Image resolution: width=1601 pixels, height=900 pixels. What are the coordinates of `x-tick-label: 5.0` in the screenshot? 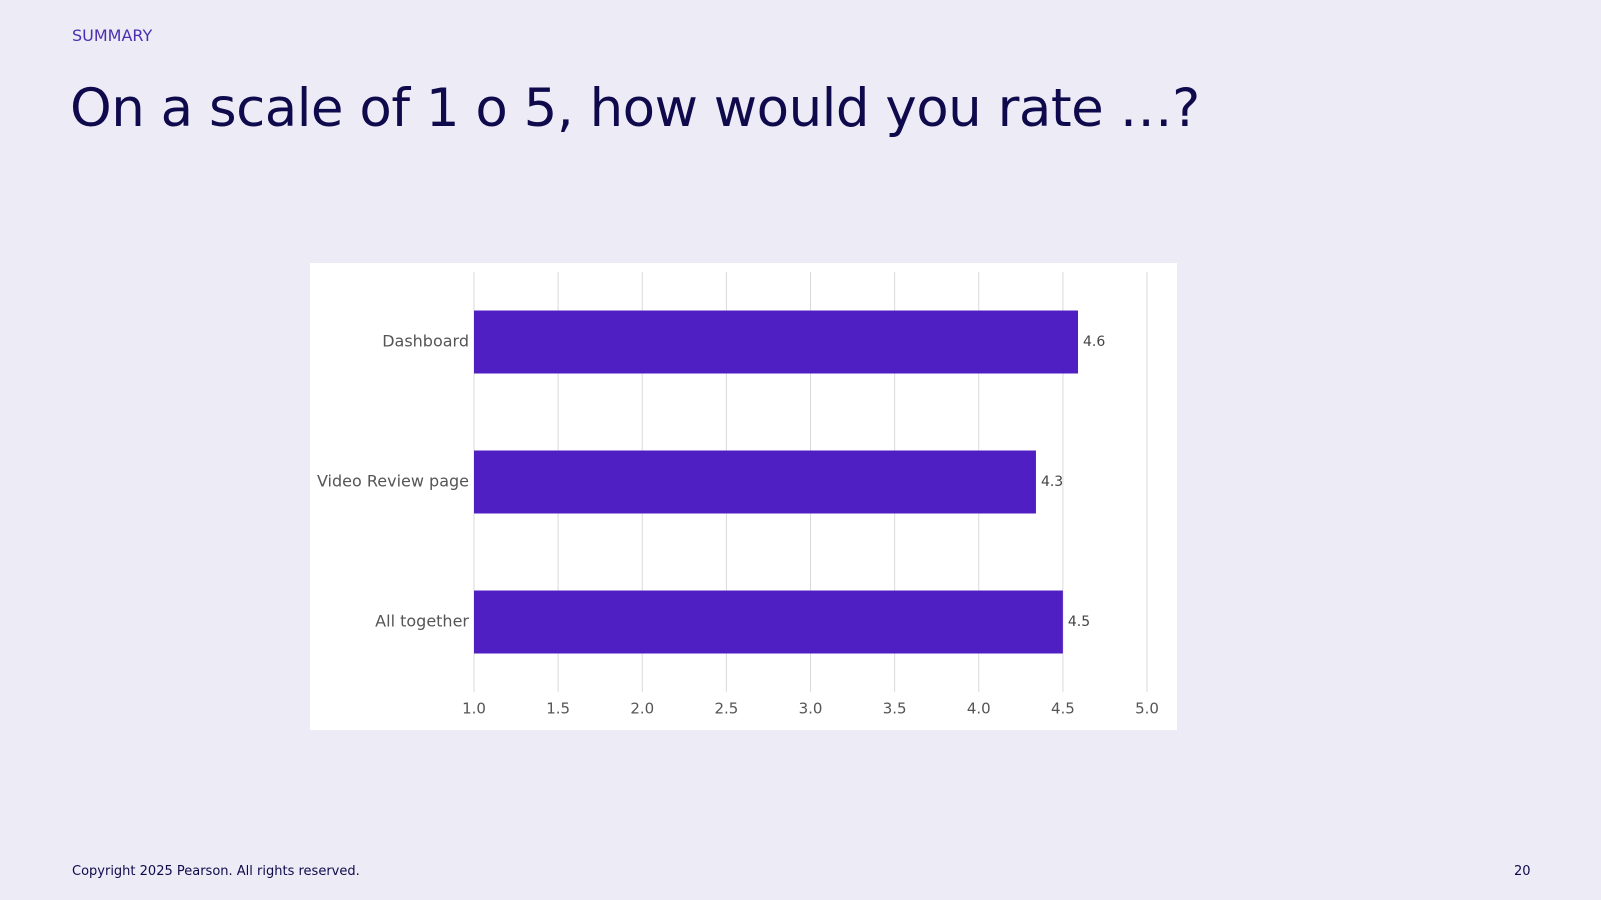 It's located at (1147, 709).